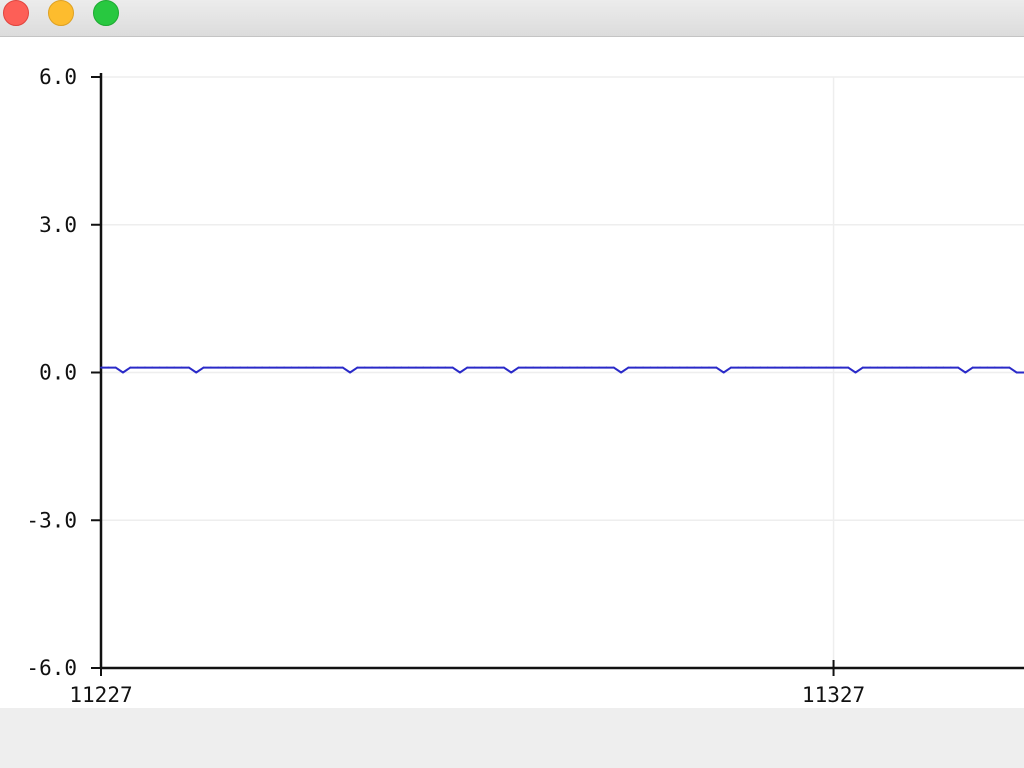 Image resolution: width=1024 pixels, height=768 pixels. I want to click on y-axis-ticks: 6.0 3.0 0.0 -3.0 -6.0, so click(63, 372).